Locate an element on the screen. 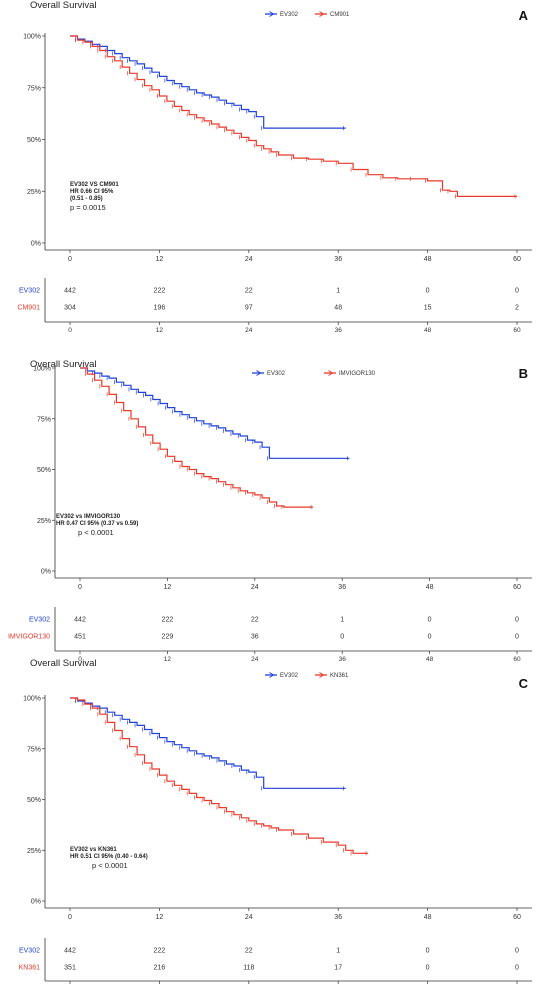  risk-row-label: IMVIGOR130 is located at coordinates (29, 637).